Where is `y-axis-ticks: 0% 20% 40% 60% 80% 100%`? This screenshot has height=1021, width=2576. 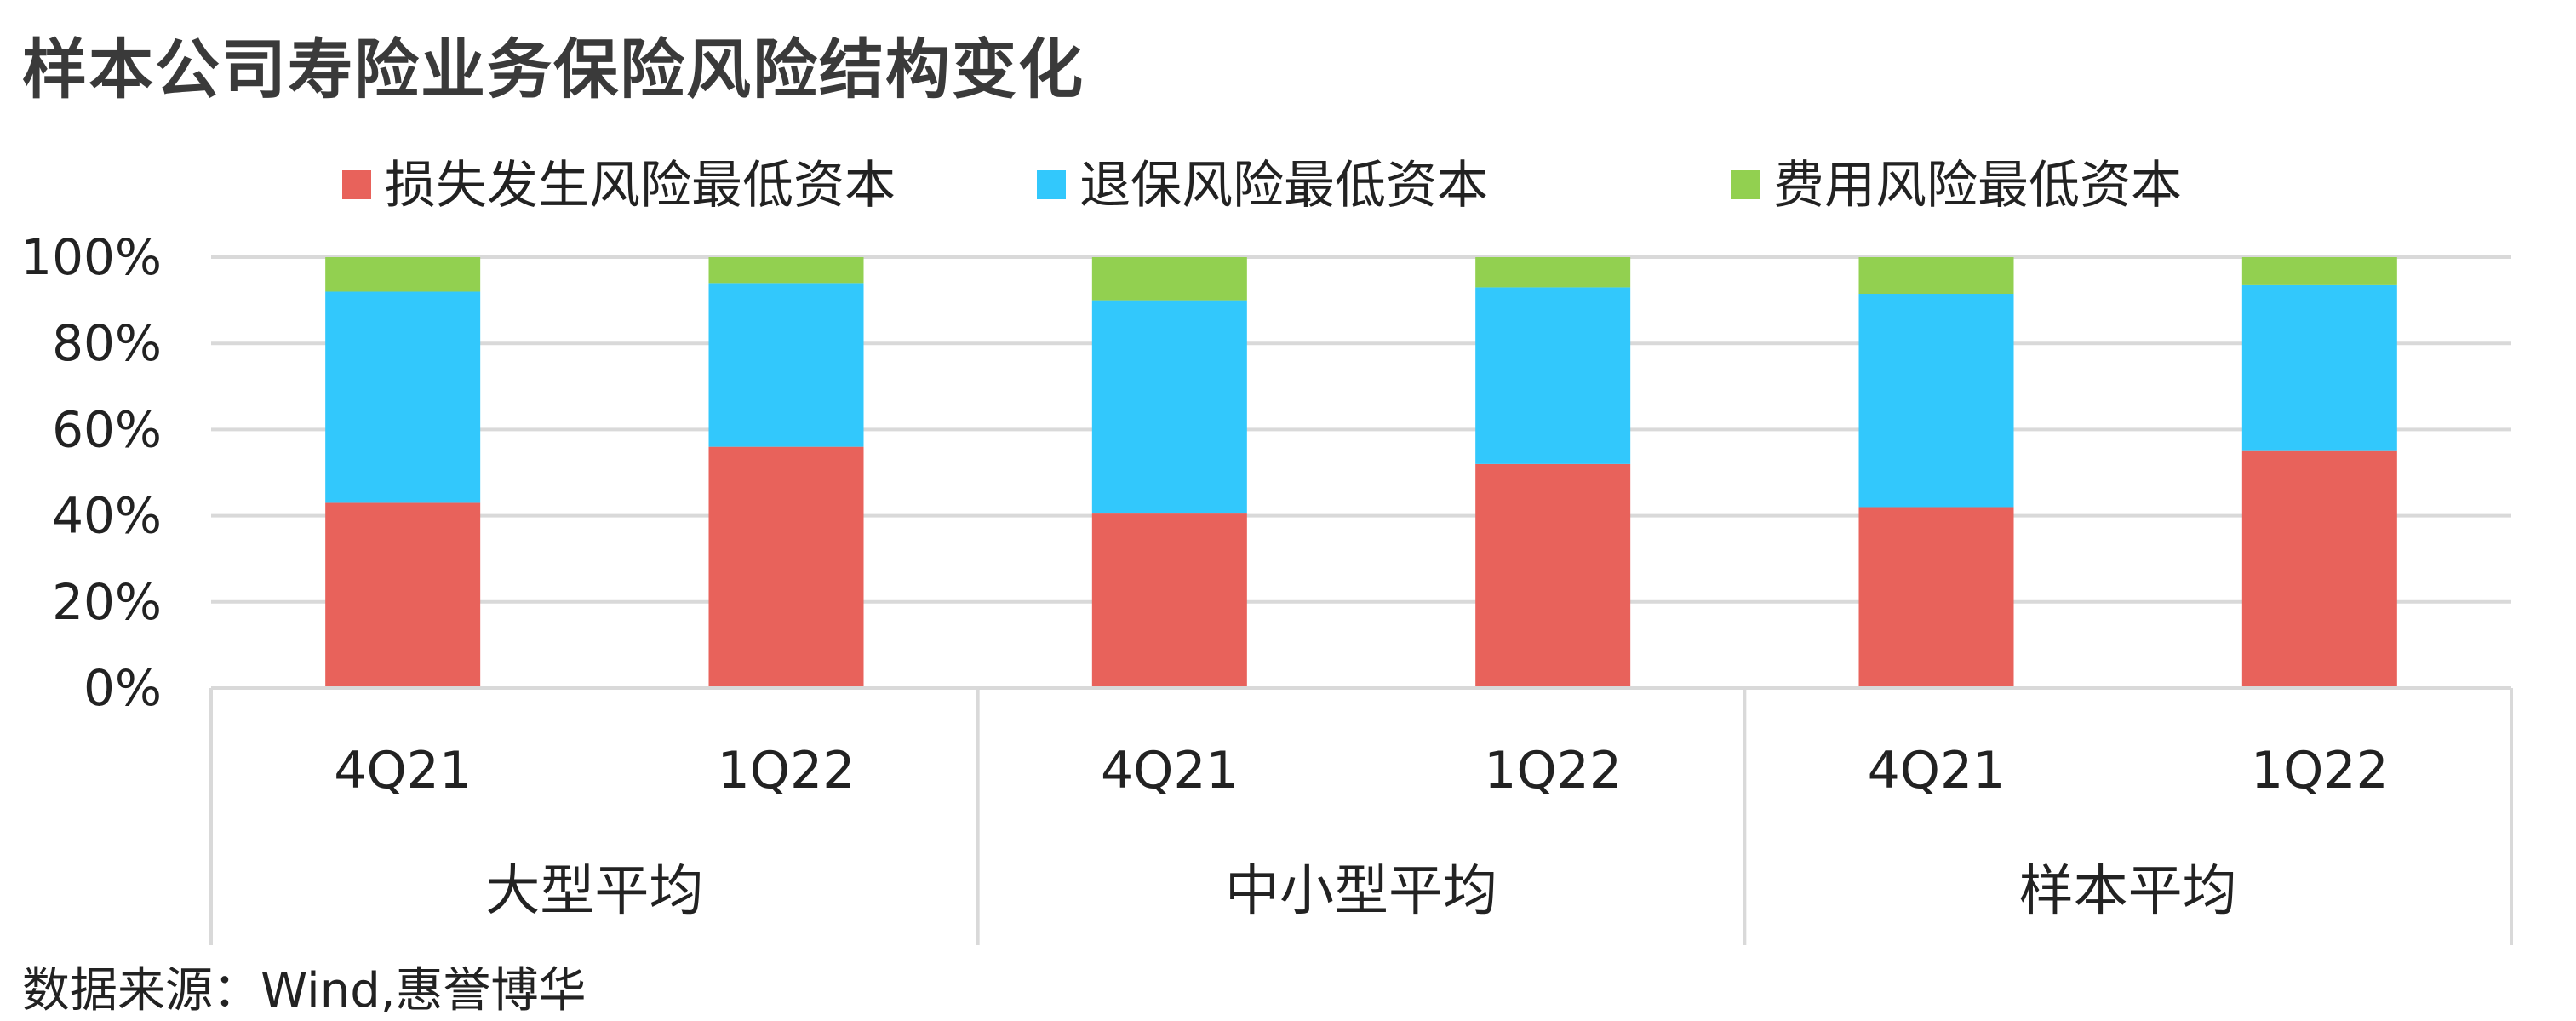
y-axis-ticks: 0% 20% 40% 60% 80% 100% is located at coordinates (91, 472).